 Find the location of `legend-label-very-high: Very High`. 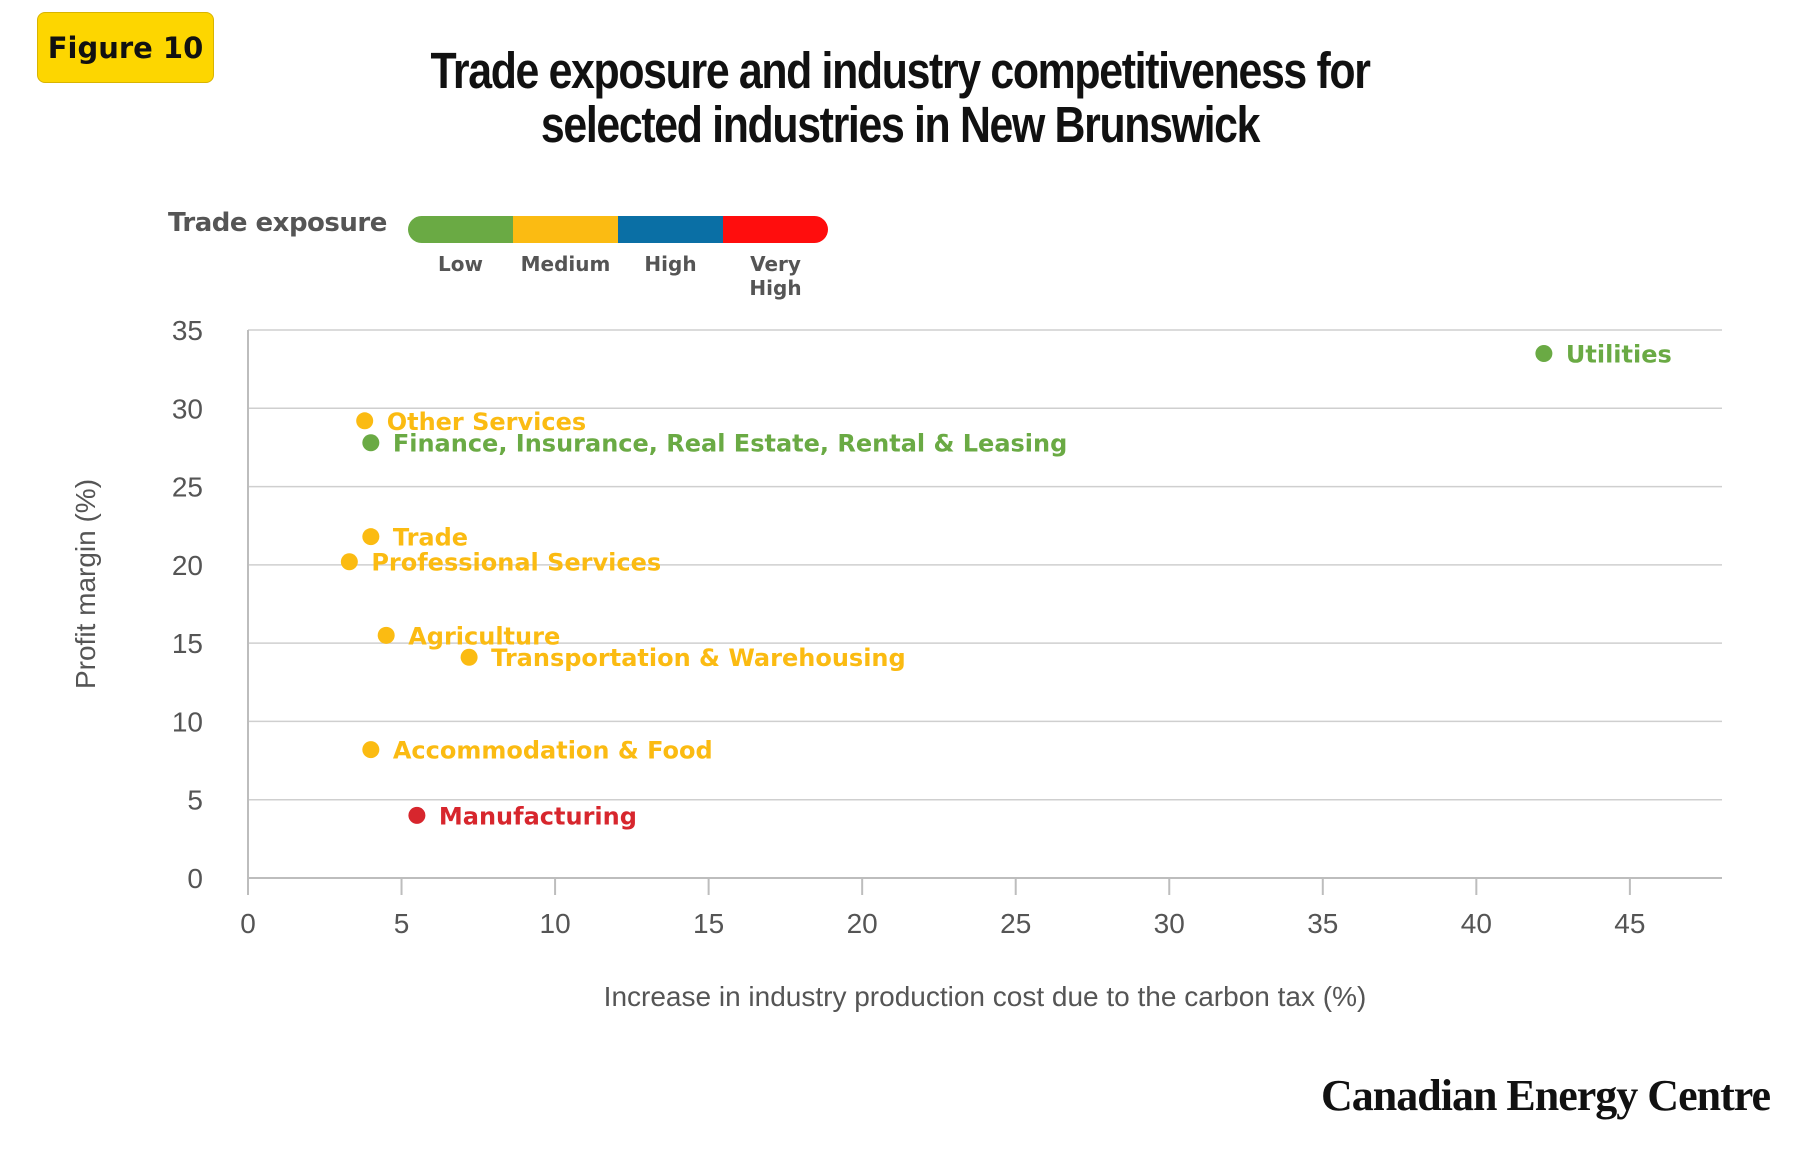

legend-label-very-high: Very High is located at coordinates (775, 276).